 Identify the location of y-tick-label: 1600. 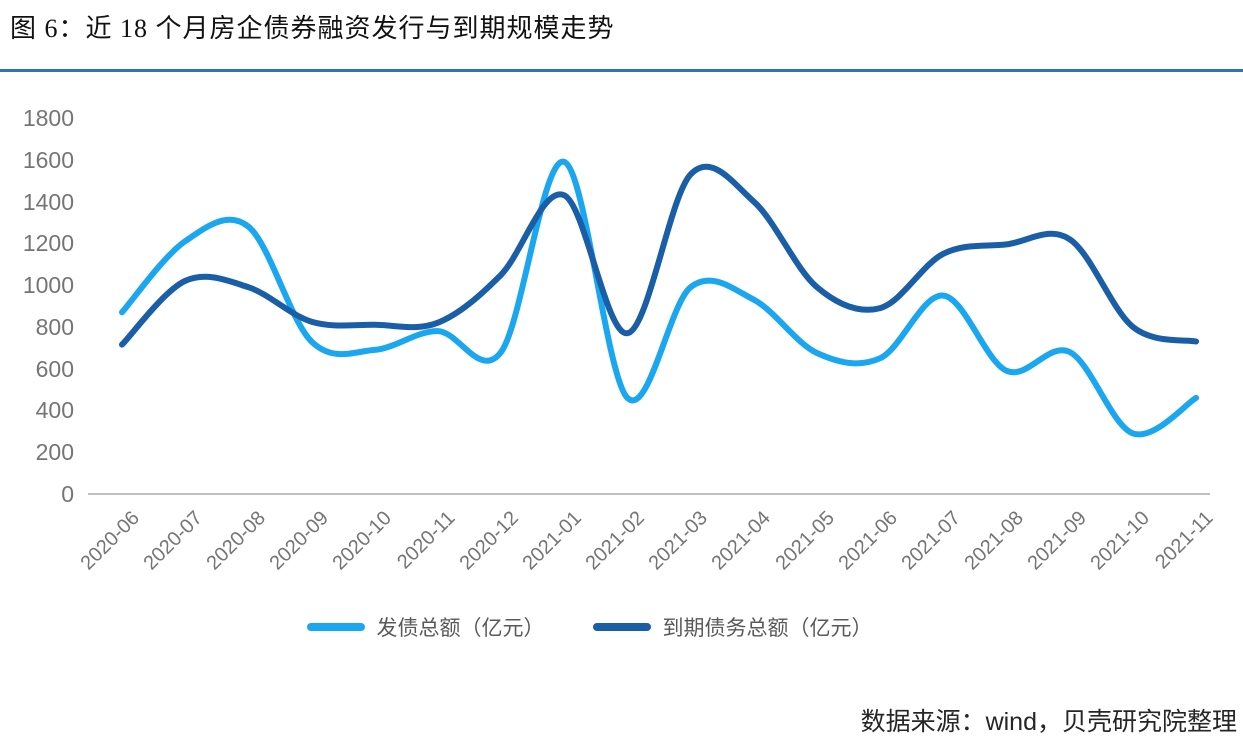
(48, 159).